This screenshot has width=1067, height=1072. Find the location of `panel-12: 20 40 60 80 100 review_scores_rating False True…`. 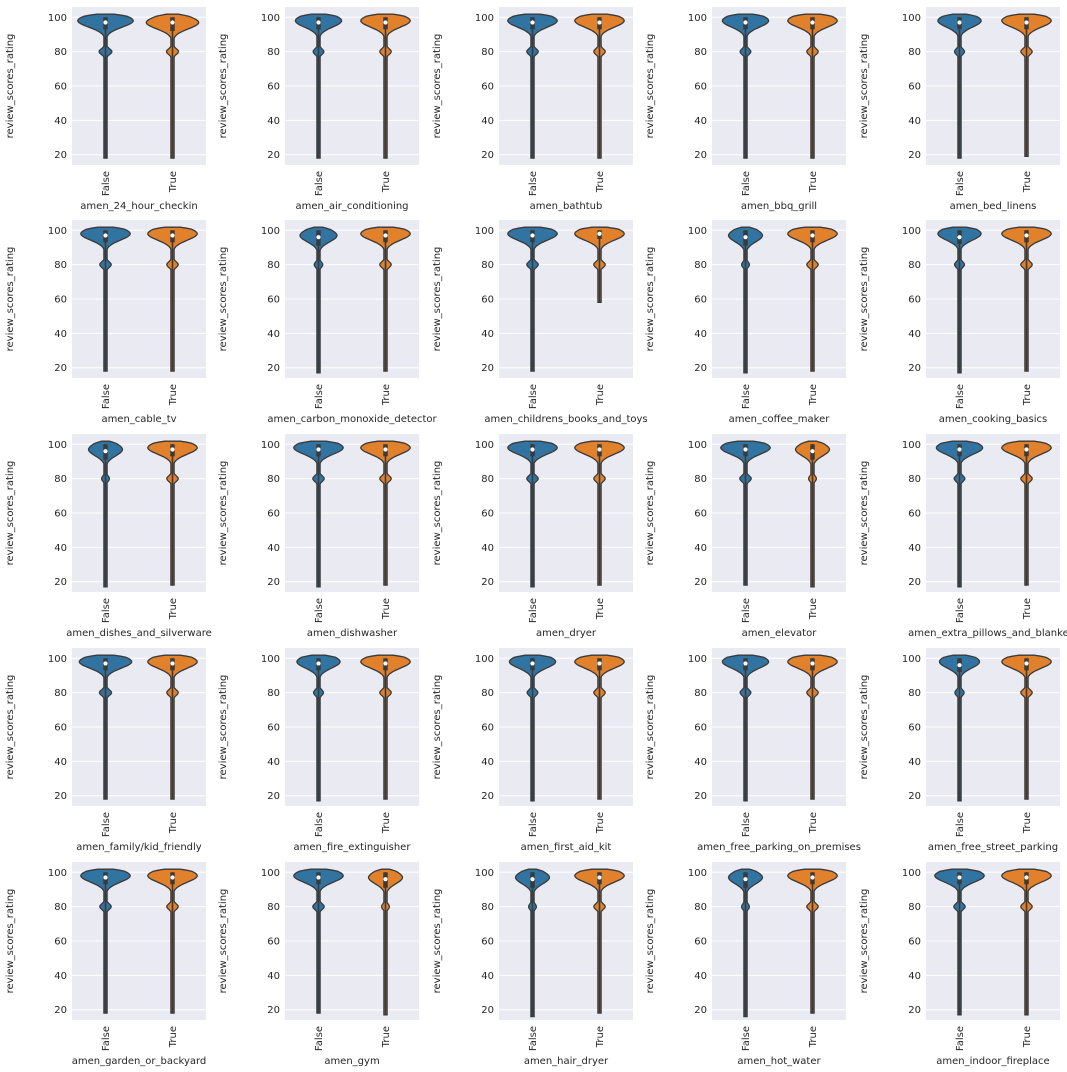

panel-12: 20 40 60 80 100 review_scores_rating False True… is located at coordinates (318, 536).